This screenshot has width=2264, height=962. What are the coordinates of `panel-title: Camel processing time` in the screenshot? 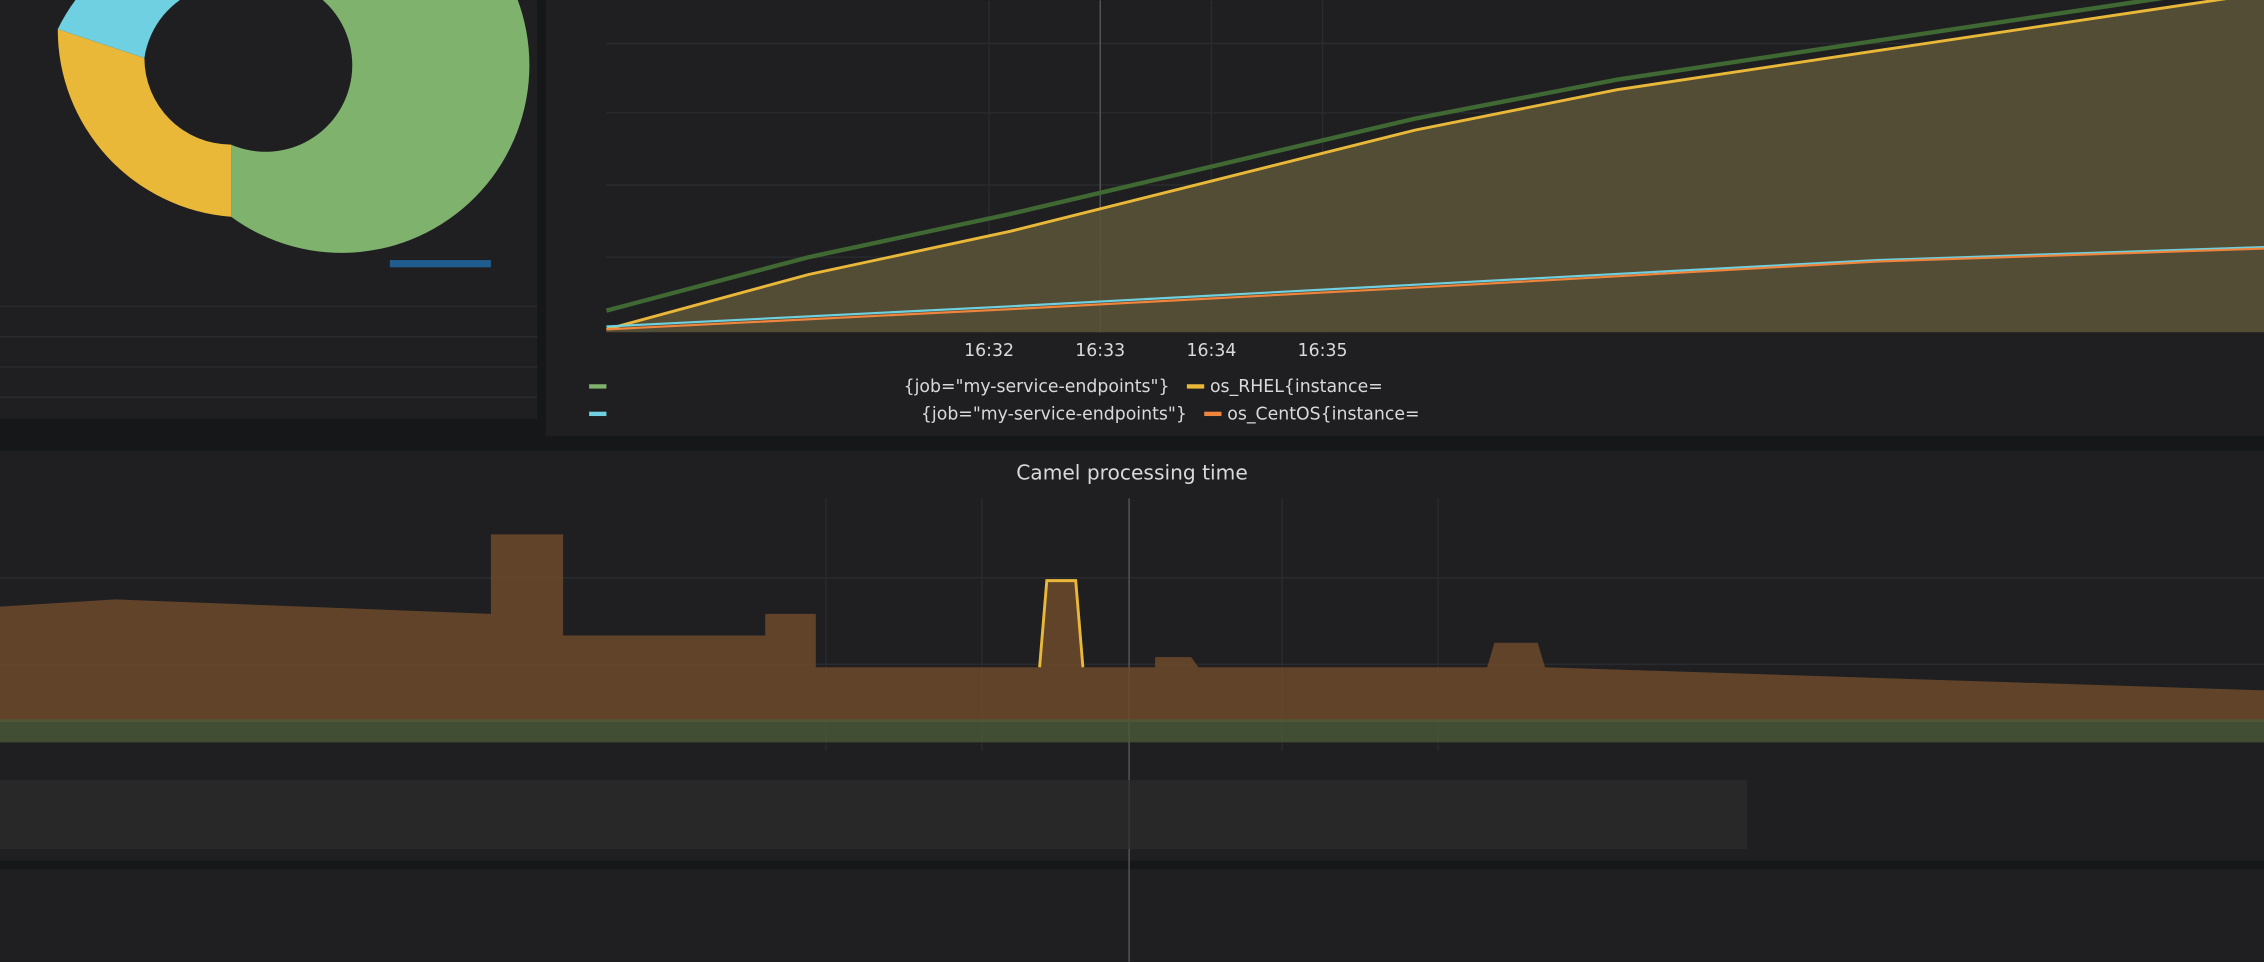 It's located at (1132, 472).